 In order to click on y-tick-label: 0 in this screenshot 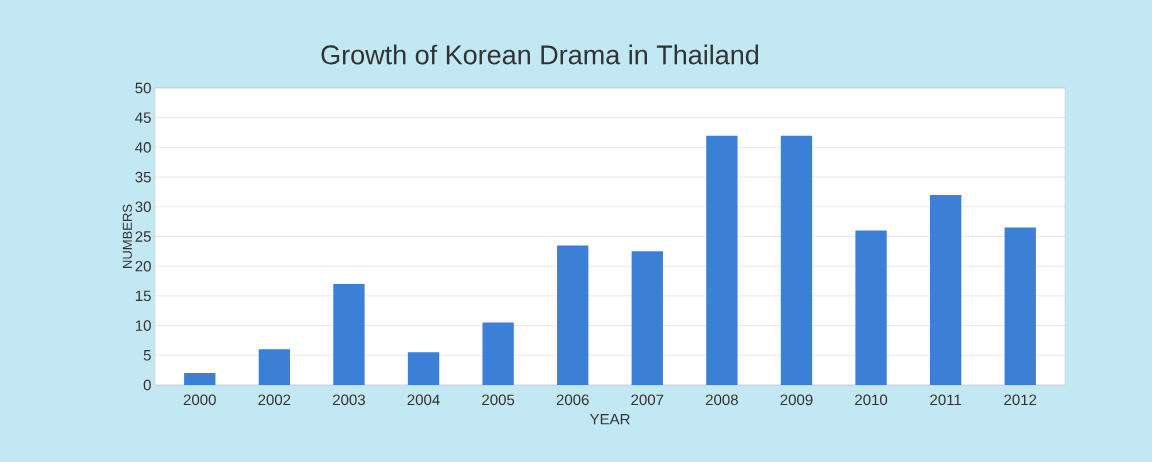, I will do `click(147, 385)`.